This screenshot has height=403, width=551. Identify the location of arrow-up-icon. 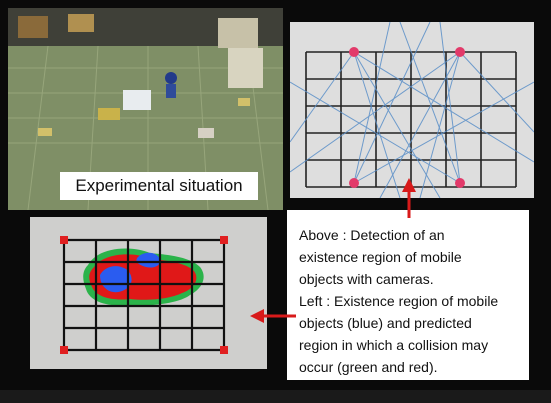
(409, 198).